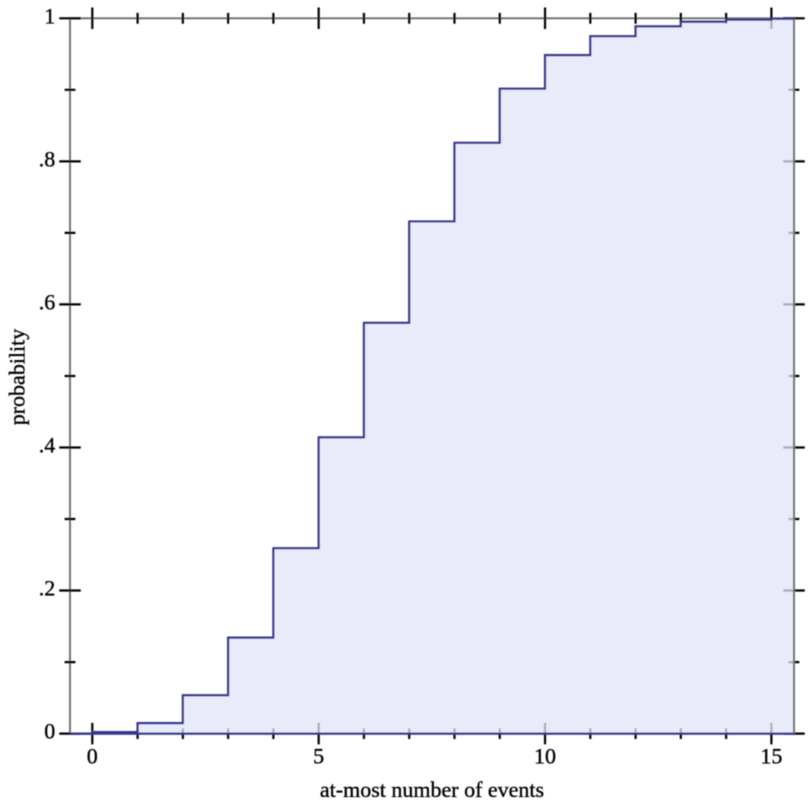 The image size is (812, 812). Describe the element at coordinates (47, 588) in the screenshot. I see `svg-text: .2` at that location.